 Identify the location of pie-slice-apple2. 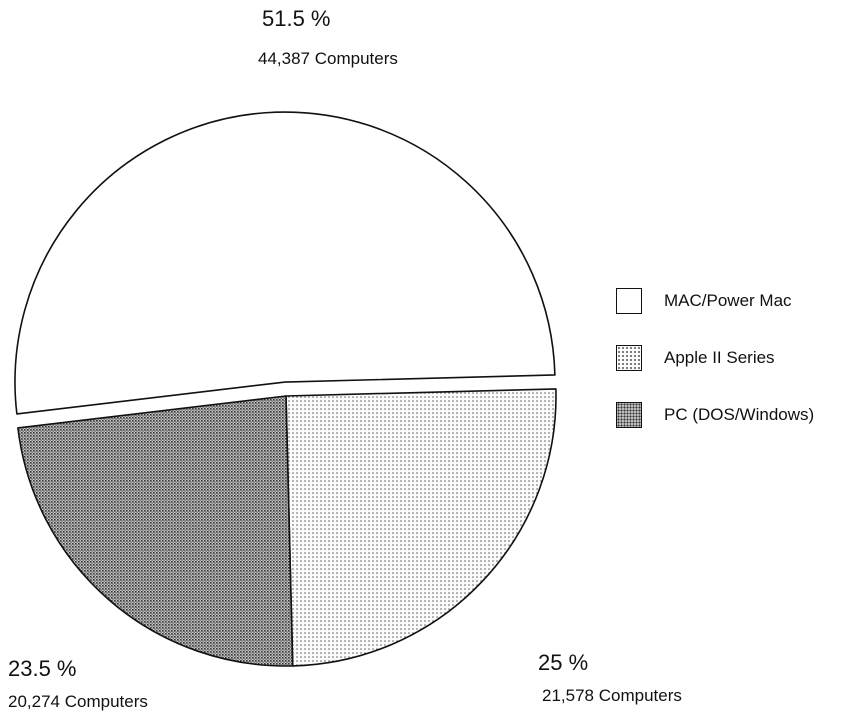
(421, 527).